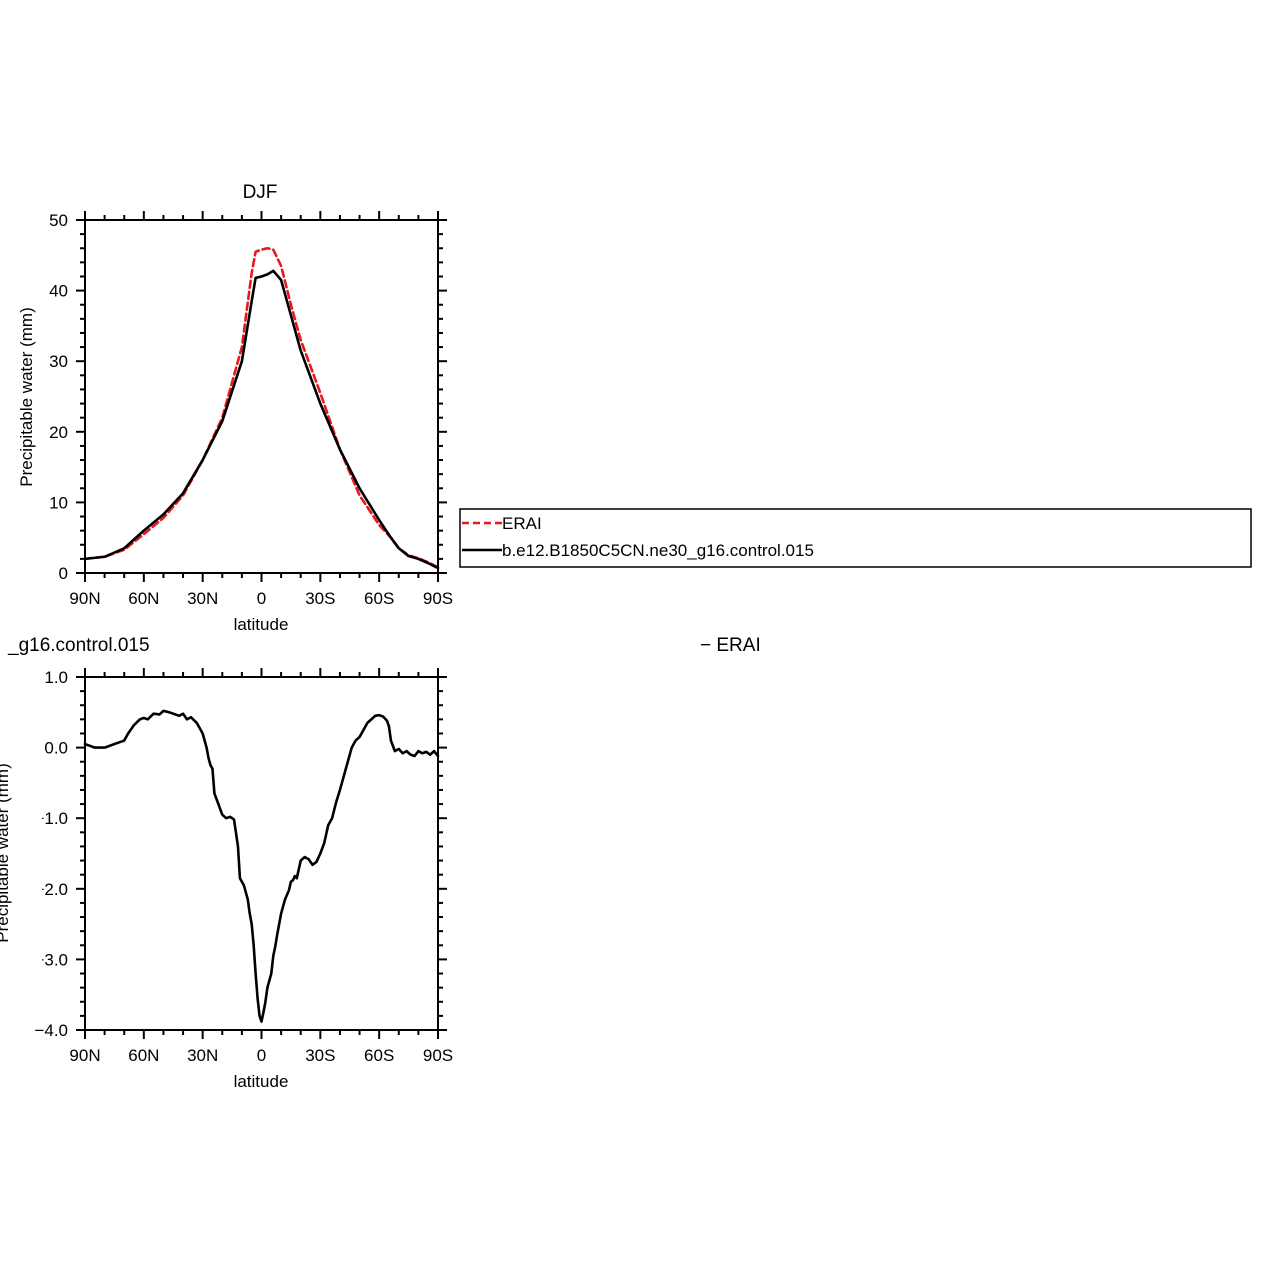 The image size is (1270, 1269). Describe the element at coordinates (26, 397) in the screenshot. I see `top-y-axis-title: Precipitable water (mm)` at that location.